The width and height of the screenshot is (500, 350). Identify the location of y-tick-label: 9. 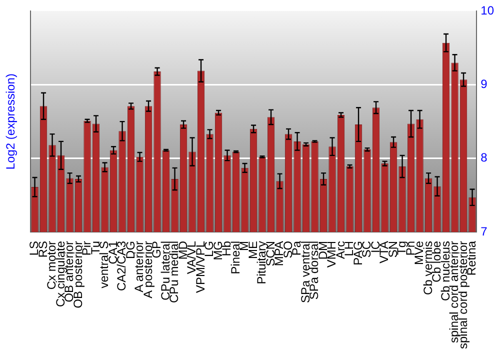
(484, 84).